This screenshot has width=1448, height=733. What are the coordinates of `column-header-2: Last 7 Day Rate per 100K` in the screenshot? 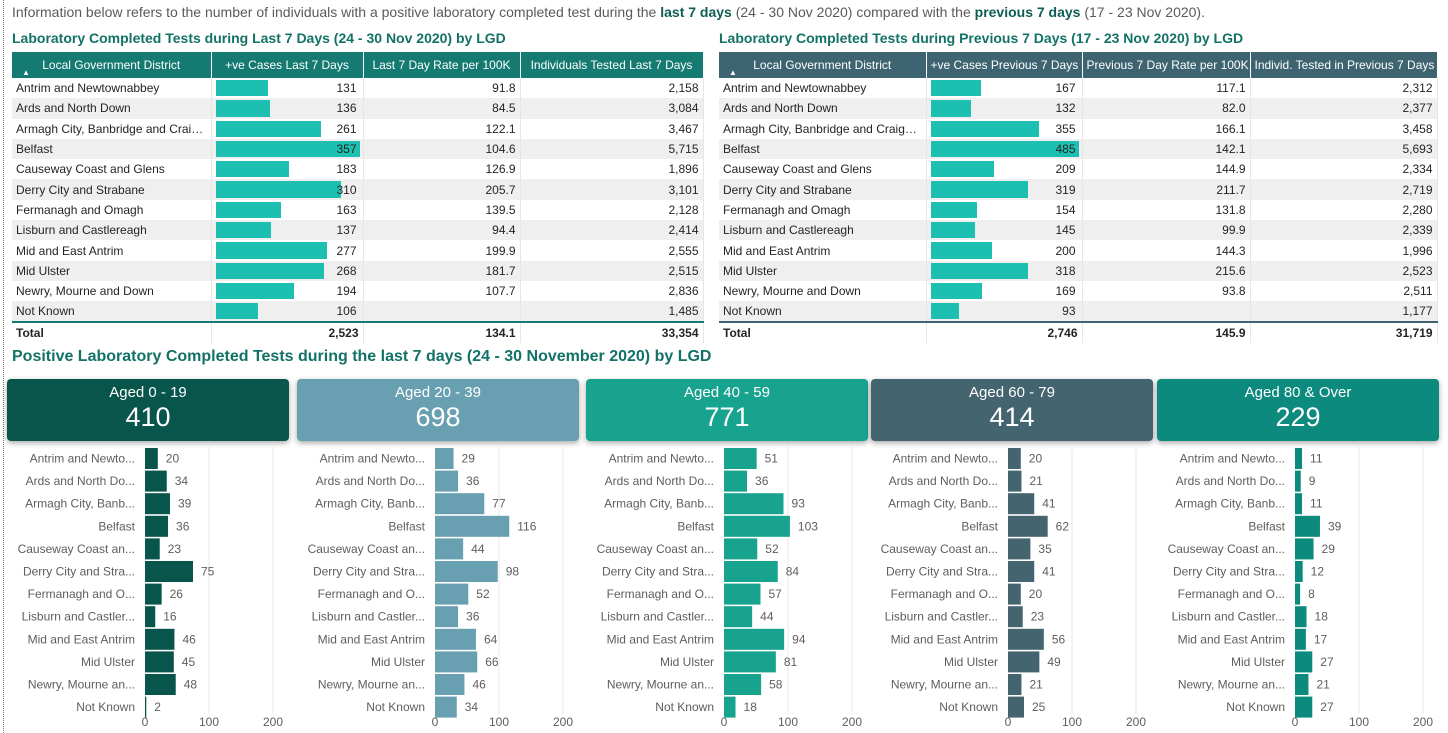 It's located at (442, 65).